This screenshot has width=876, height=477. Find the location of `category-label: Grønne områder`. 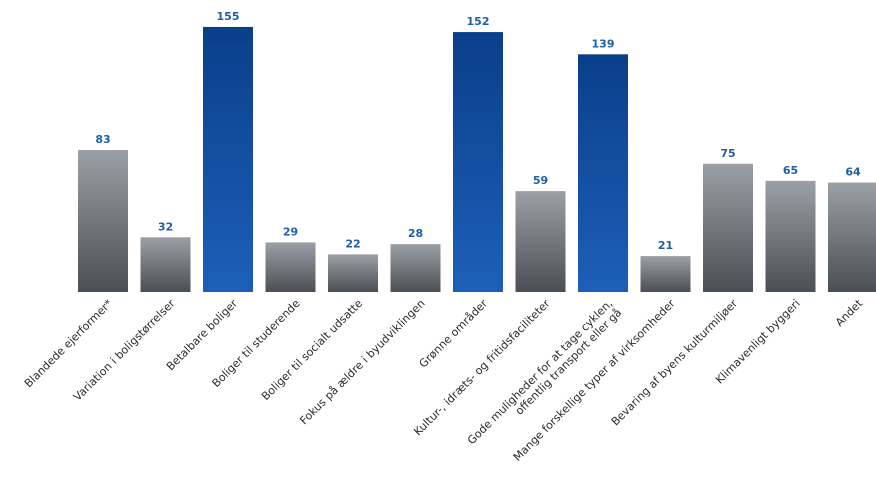

category-label: Grønne områder is located at coordinates (454, 334).